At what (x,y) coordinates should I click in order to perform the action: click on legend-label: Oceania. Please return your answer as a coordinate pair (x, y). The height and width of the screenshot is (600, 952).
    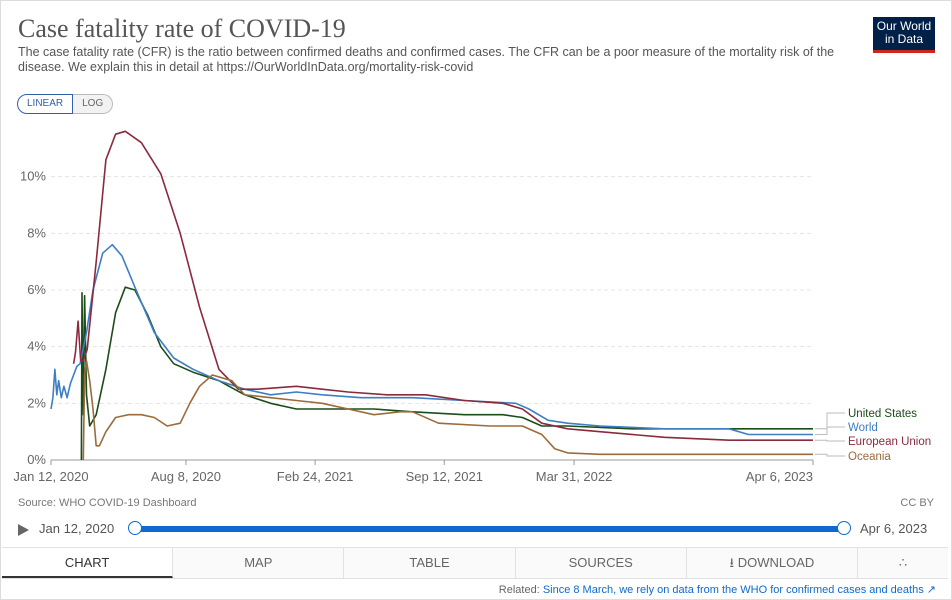
    Looking at the image, I should click on (869, 457).